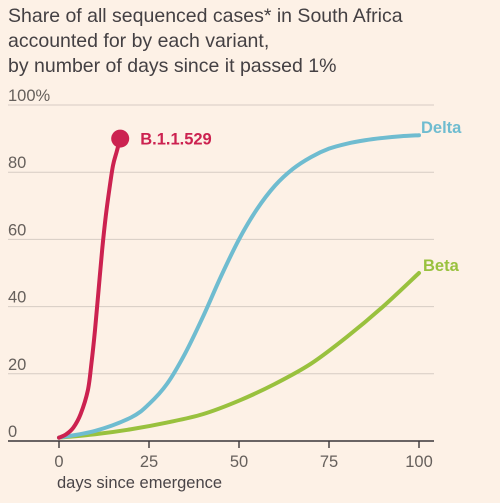 Image resolution: width=500 pixels, height=503 pixels. Describe the element at coordinates (12, 432) in the screenshot. I see `y-tick-label-0: 0` at that location.